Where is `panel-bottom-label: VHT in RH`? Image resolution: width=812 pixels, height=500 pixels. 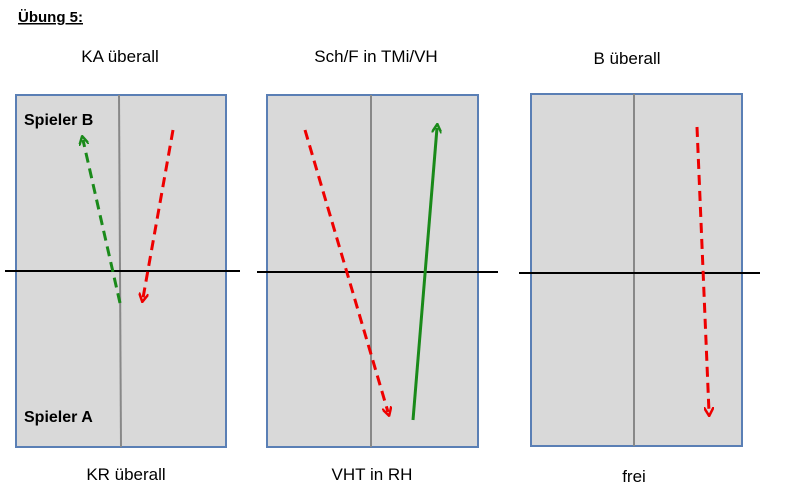 panel-bottom-label: VHT in RH is located at coordinates (372, 474).